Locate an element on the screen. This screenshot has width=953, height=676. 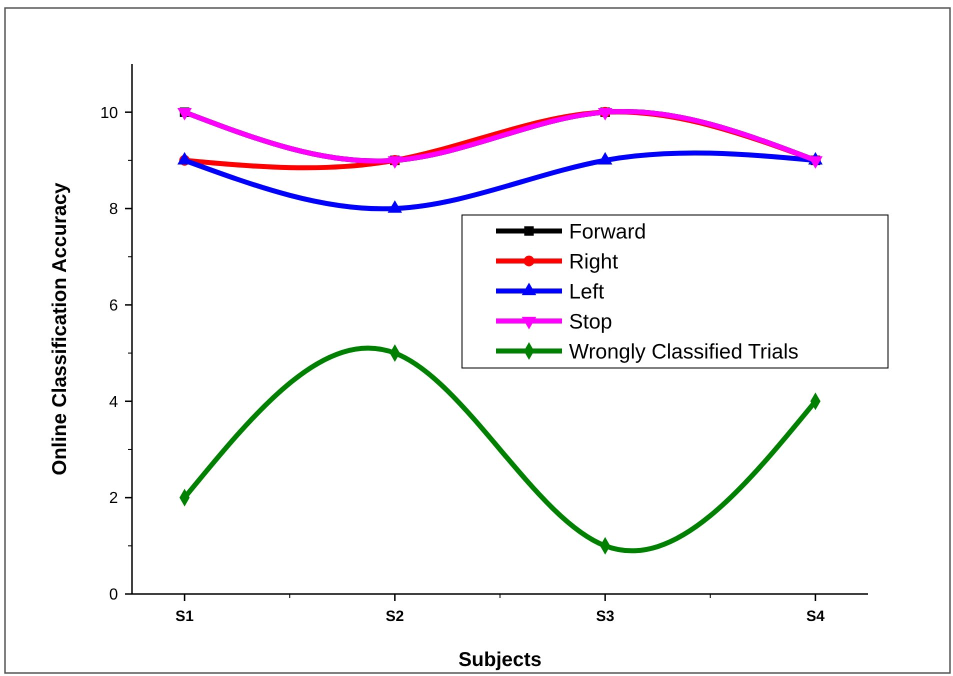
y-tick-label: 8 is located at coordinates (113, 209).